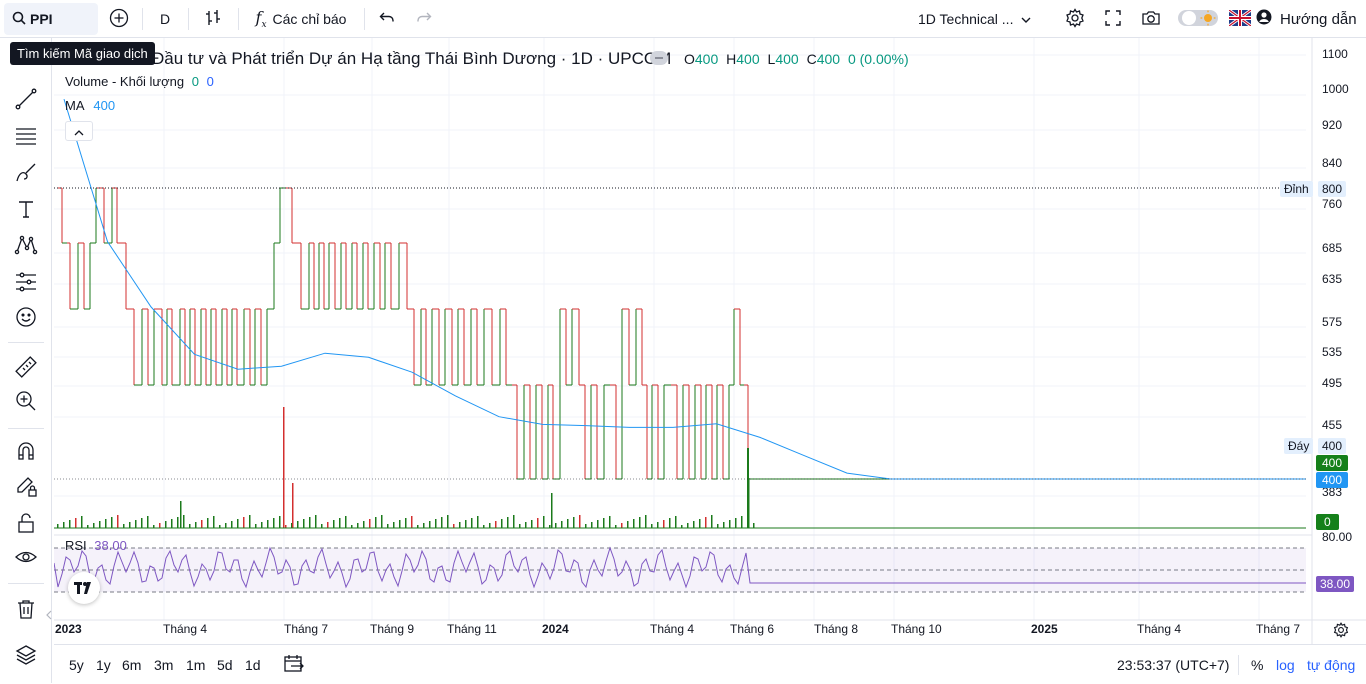 The height and width of the screenshot is (684, 1366). I want to click on time-axis-label: Tháng 11, so click(472, 629).